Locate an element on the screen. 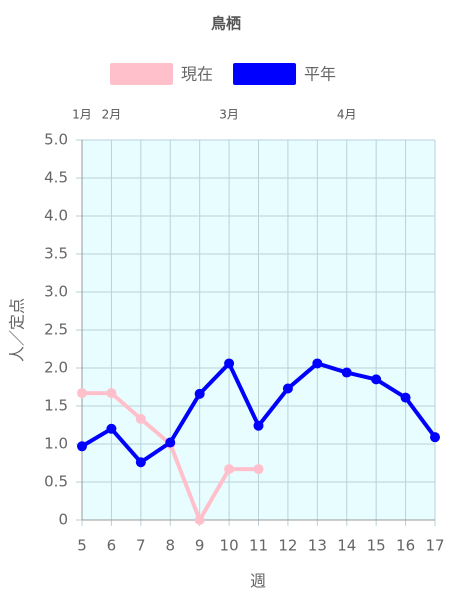 This screenshot has height=600, width=450. x-tick-label: 7 is located at coordinates (141, 546).